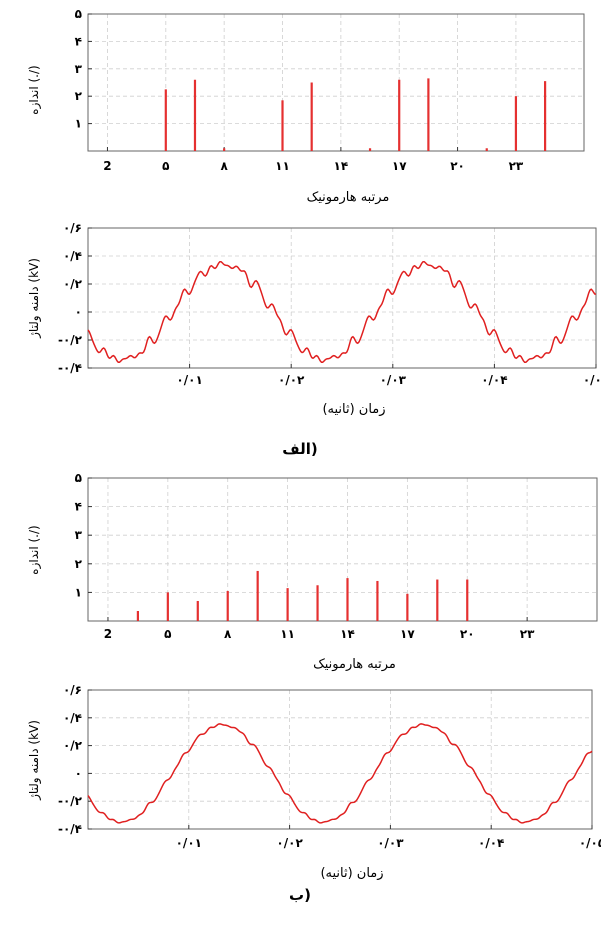 Image resolution: width=601 pixels, height=929 pixels. I want to click on caption-a: الف), so click(300, 449).